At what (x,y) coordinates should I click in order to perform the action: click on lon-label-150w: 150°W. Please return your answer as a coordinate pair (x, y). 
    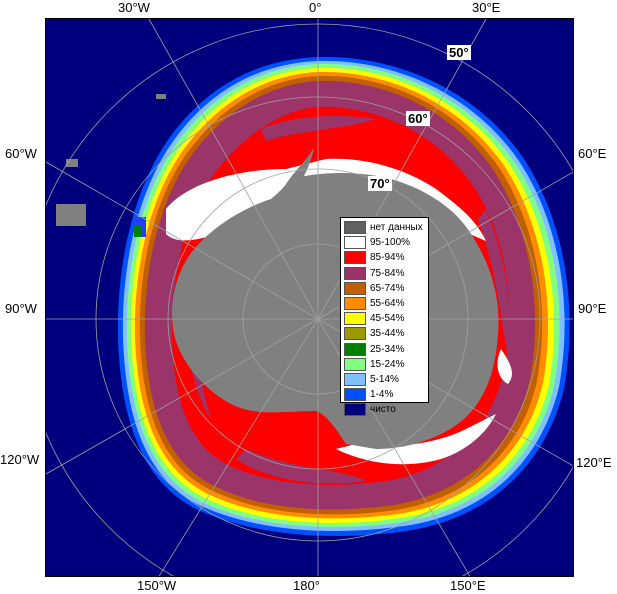
    Looking at the image, I should click on (157, 585).